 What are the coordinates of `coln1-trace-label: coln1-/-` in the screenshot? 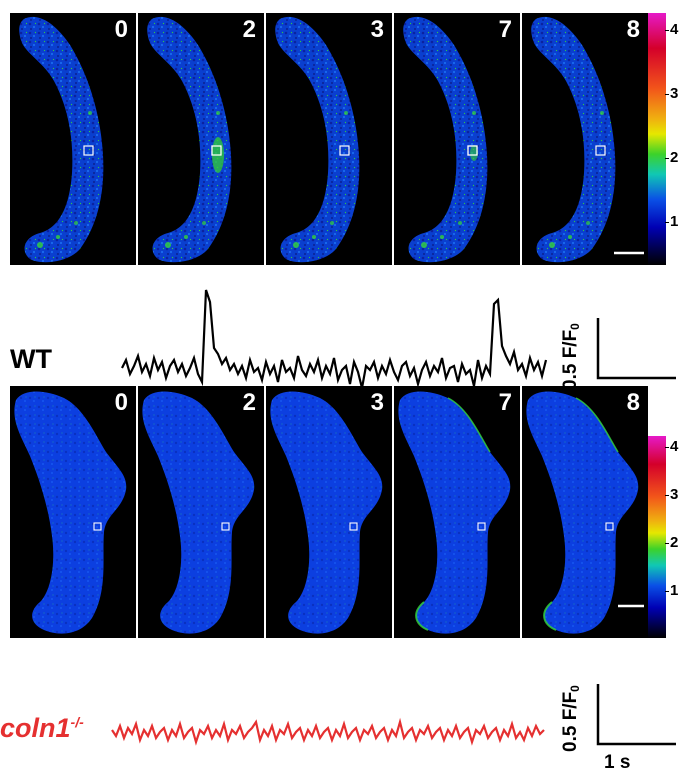 It's located at (42, 728).